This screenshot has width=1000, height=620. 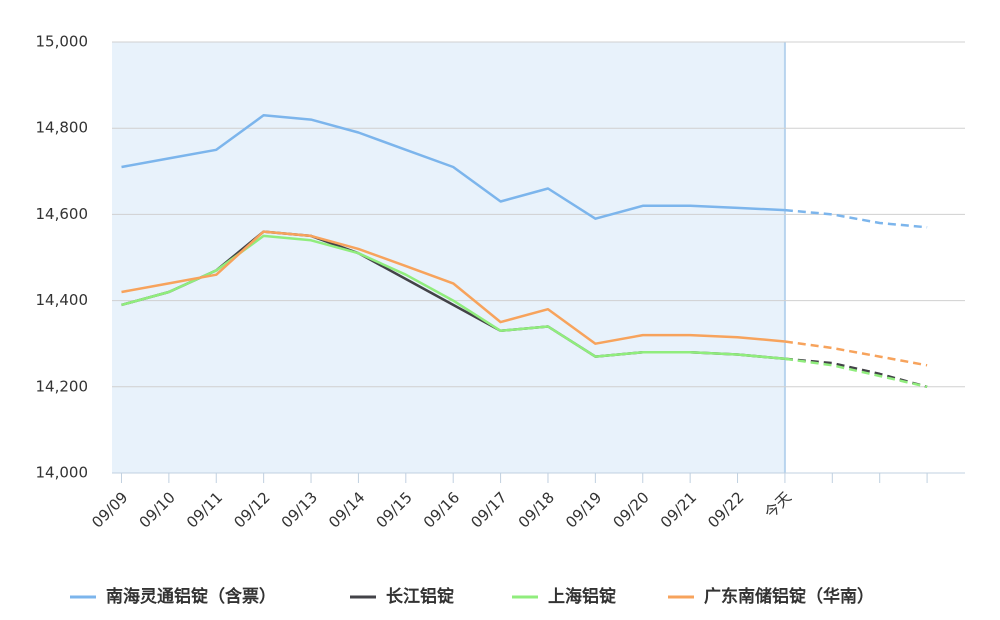 I want to click on legend-label: 上海铝锭, so click(x=582, y=596).